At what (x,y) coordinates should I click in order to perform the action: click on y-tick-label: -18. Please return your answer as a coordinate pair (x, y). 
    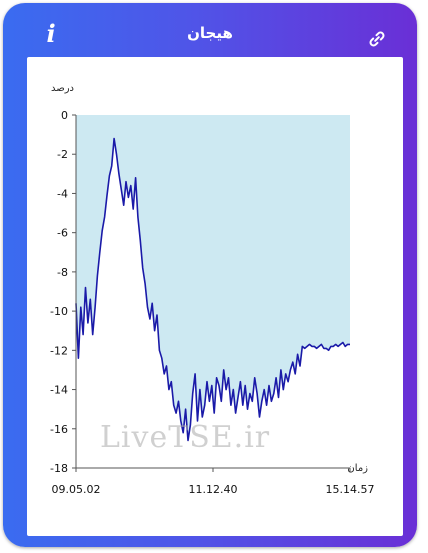
    Looking at the image, I should click on (59, 468).